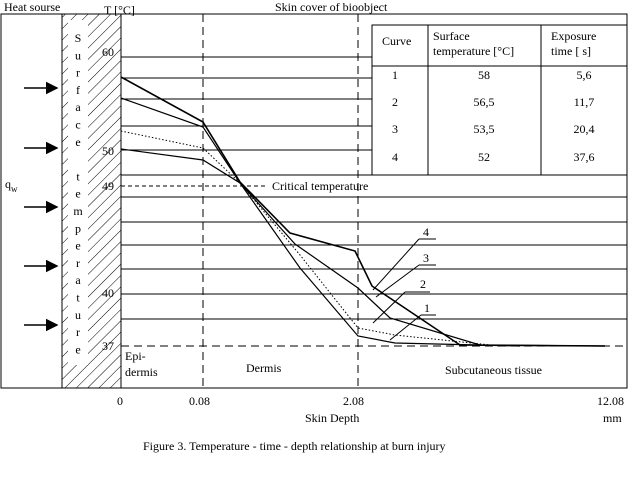 This screenshot has width=630, height=479. Describe the element at coordinates (108, 293) in the screenshot. I see `y-tick-40: 40` at that location.